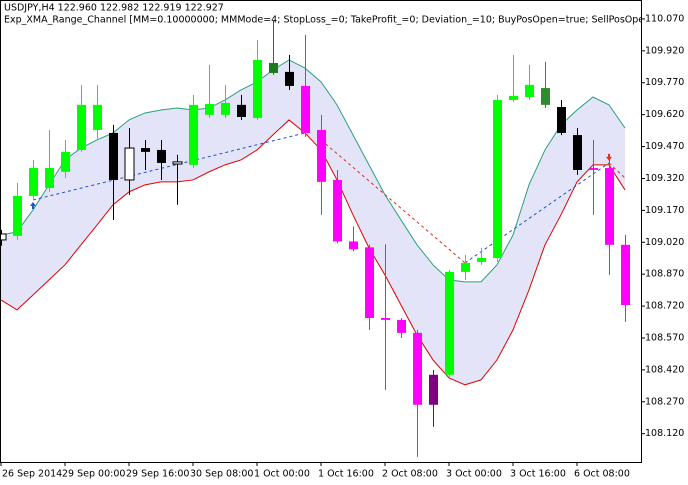  I want to click on y-tick-label: 109.170, so click(664, 210).